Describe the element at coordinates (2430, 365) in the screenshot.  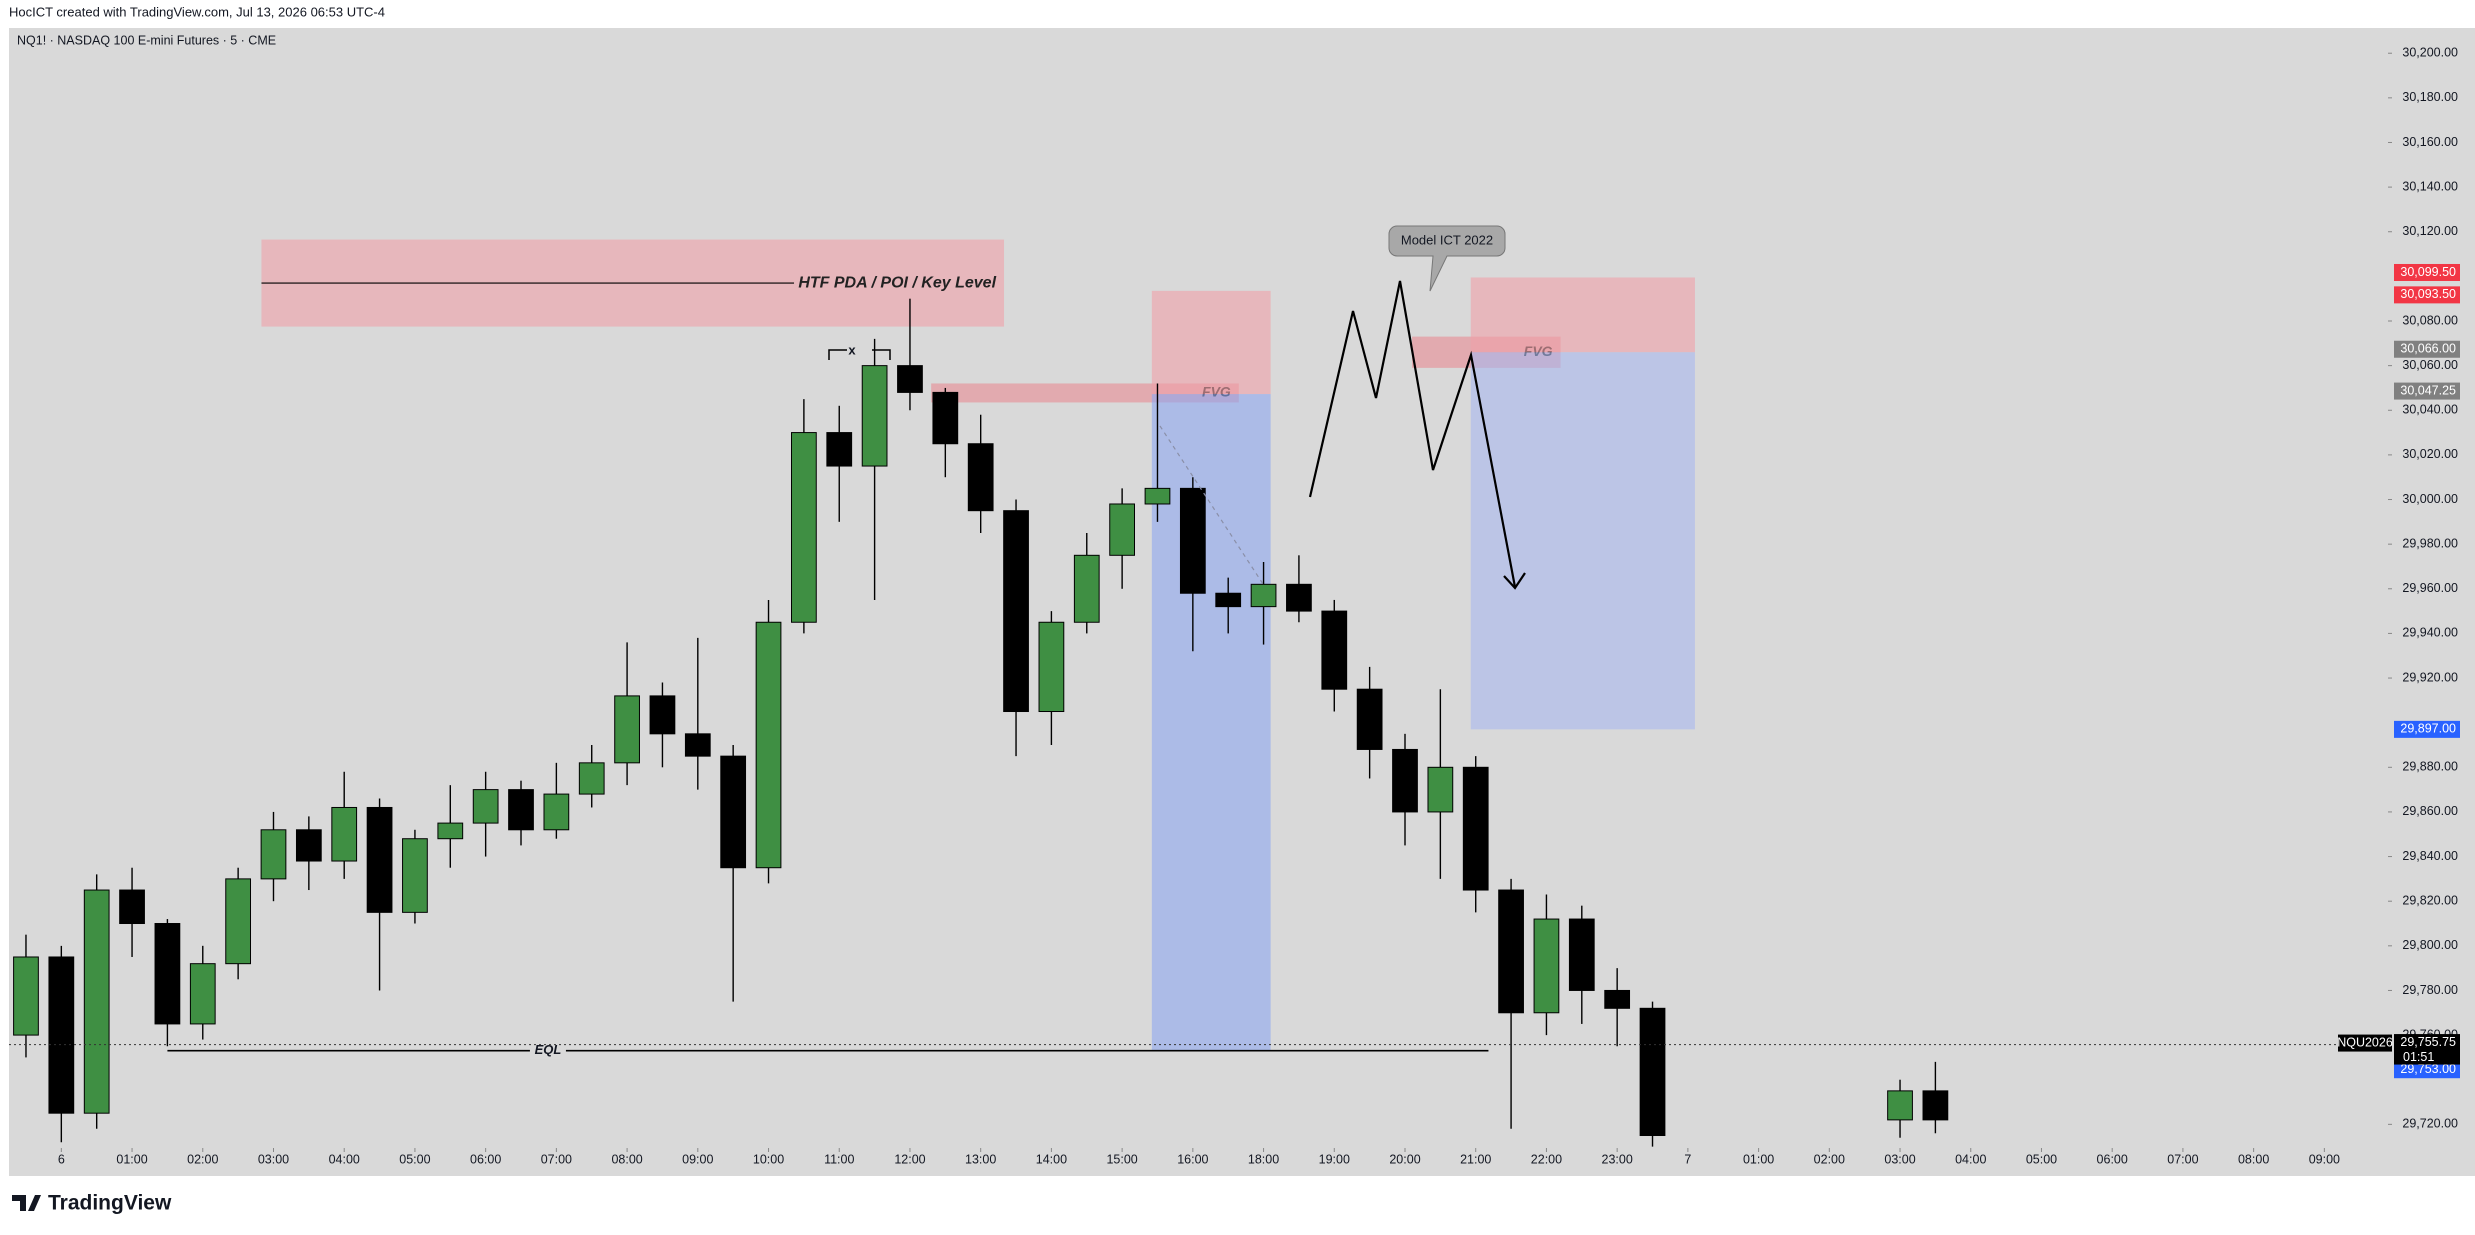
I see `y-tick-label: 30,060.00` at that location.